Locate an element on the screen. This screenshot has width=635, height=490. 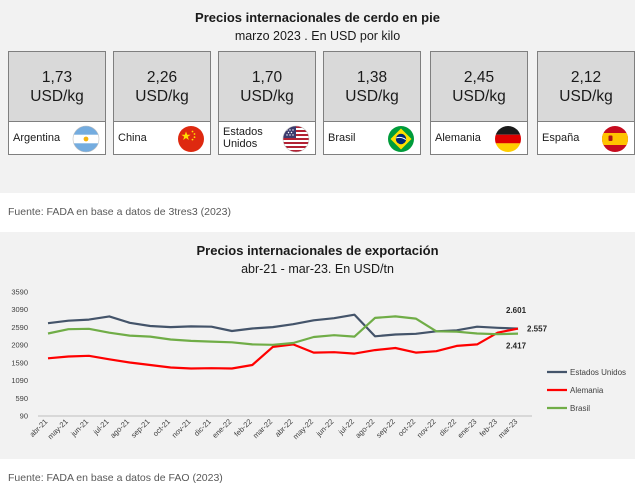
brazil-flag-icon is located at coordinates (401, 139).